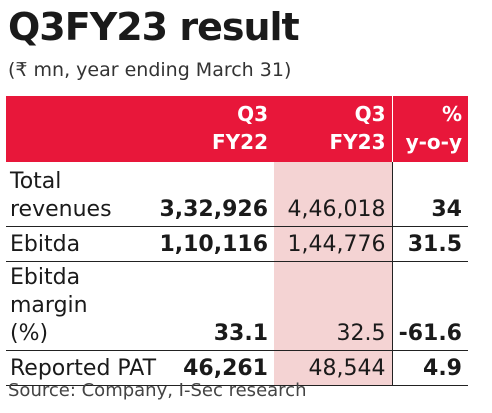 This screenshot has width=492, height=413. Describe the element at coordinates (333, 244) in the screenshot. I see `cell-q3fy23: 1,44,776` at that location.